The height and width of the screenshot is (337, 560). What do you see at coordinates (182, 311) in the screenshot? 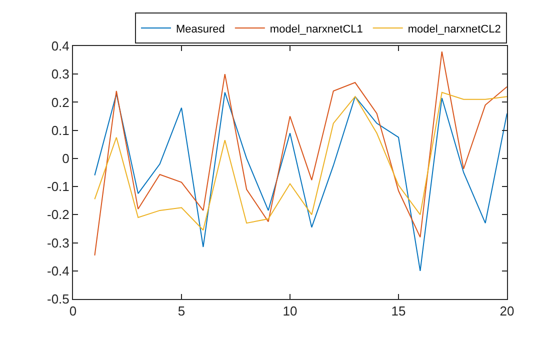
I see `x-tick-label: 5` at bounding box center [182, 311].